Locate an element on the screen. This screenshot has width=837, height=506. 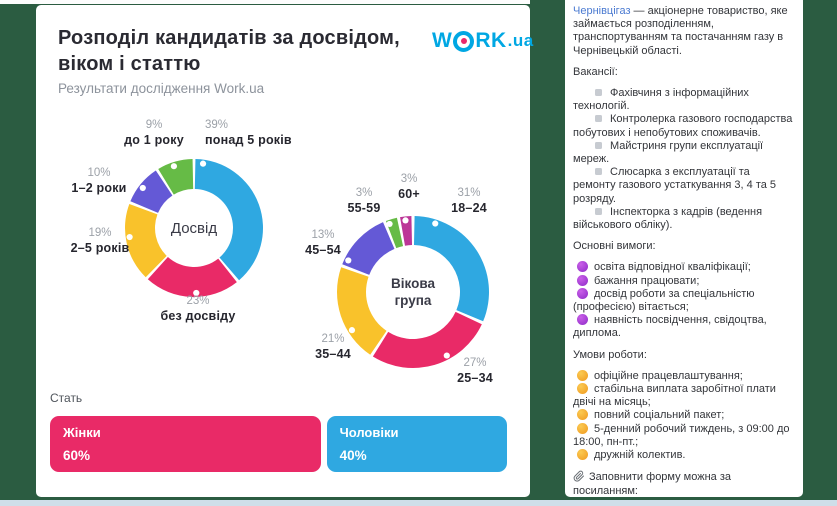
gender-bar-label: Жінки is located at coordinates (82, 432).